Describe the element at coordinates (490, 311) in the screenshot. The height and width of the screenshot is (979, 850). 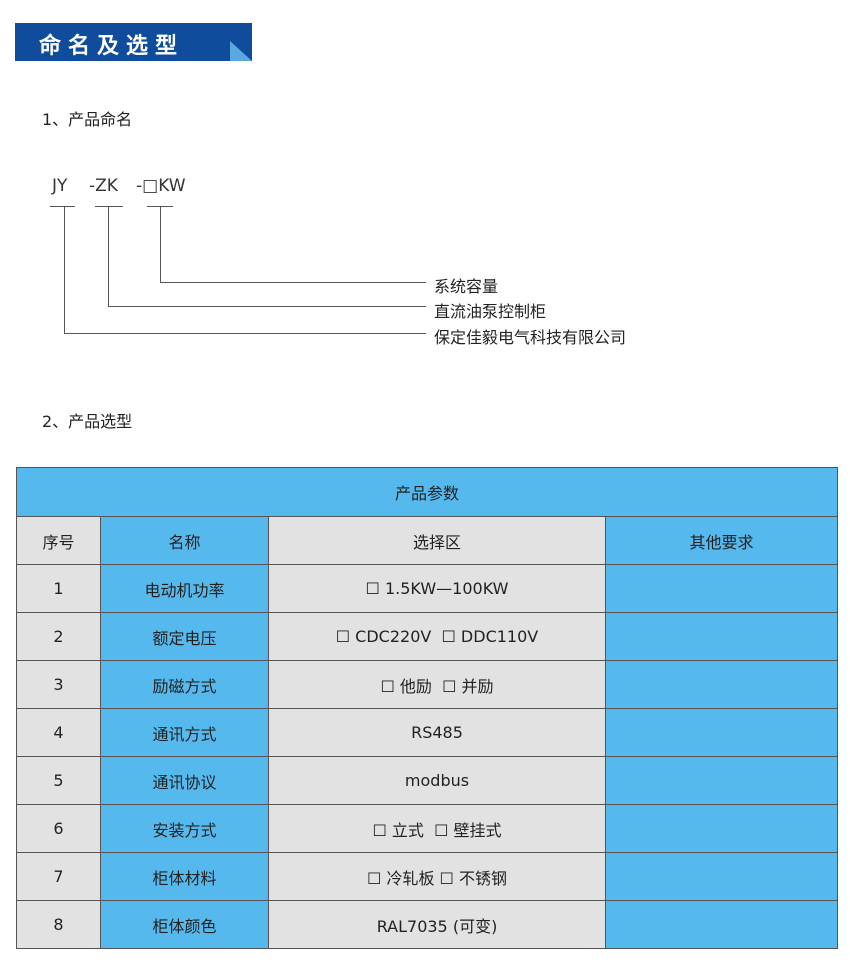
I see `label-product: 直流油泵控制柜` at that location.